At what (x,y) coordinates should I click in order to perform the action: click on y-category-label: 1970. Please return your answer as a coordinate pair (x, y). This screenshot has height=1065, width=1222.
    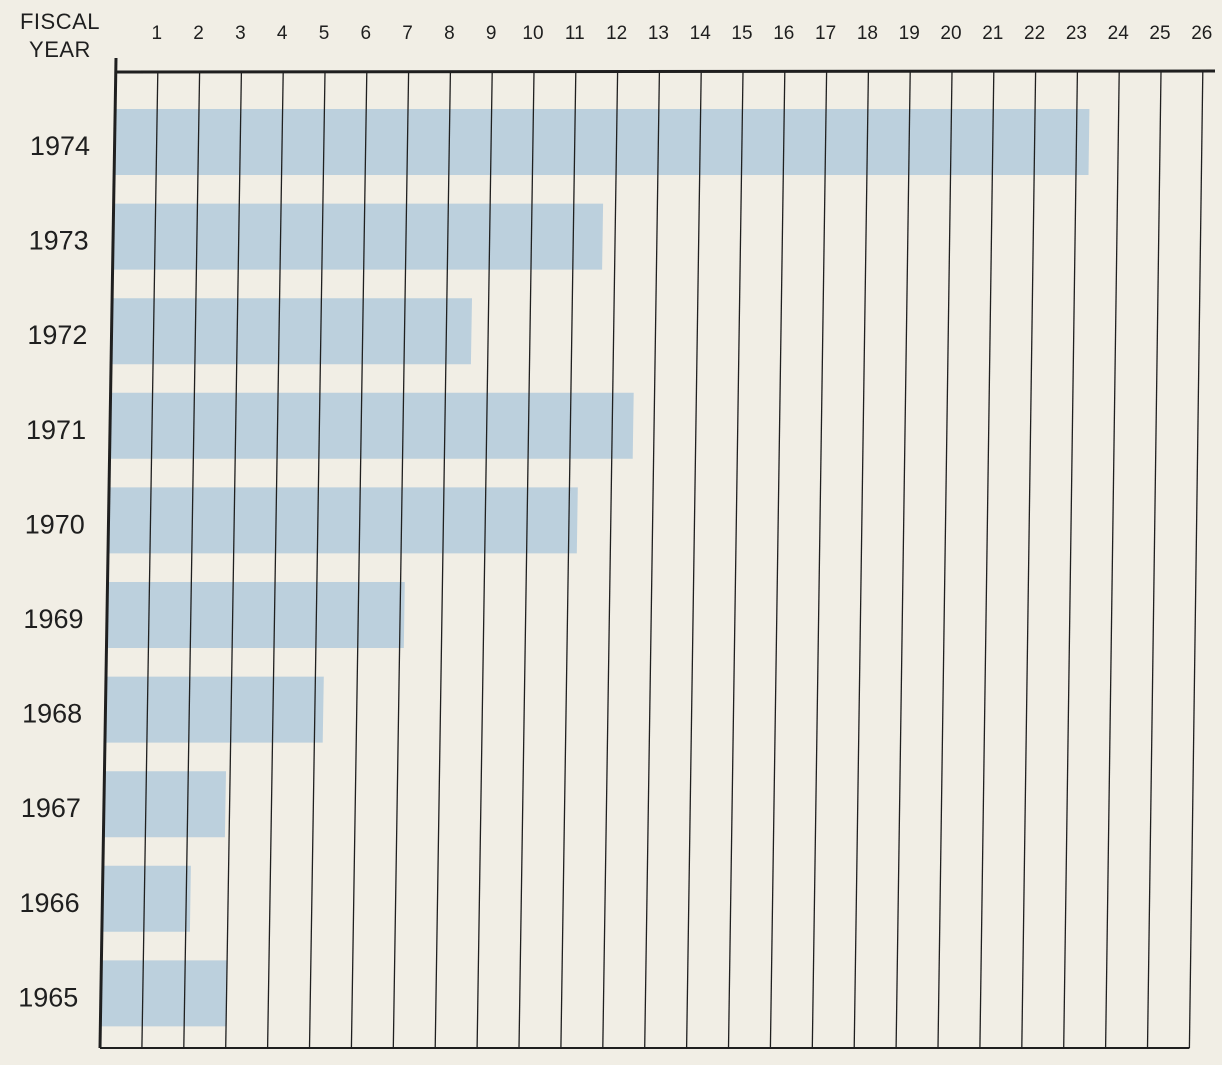
    Looking at the image, I should click on (55, 524).